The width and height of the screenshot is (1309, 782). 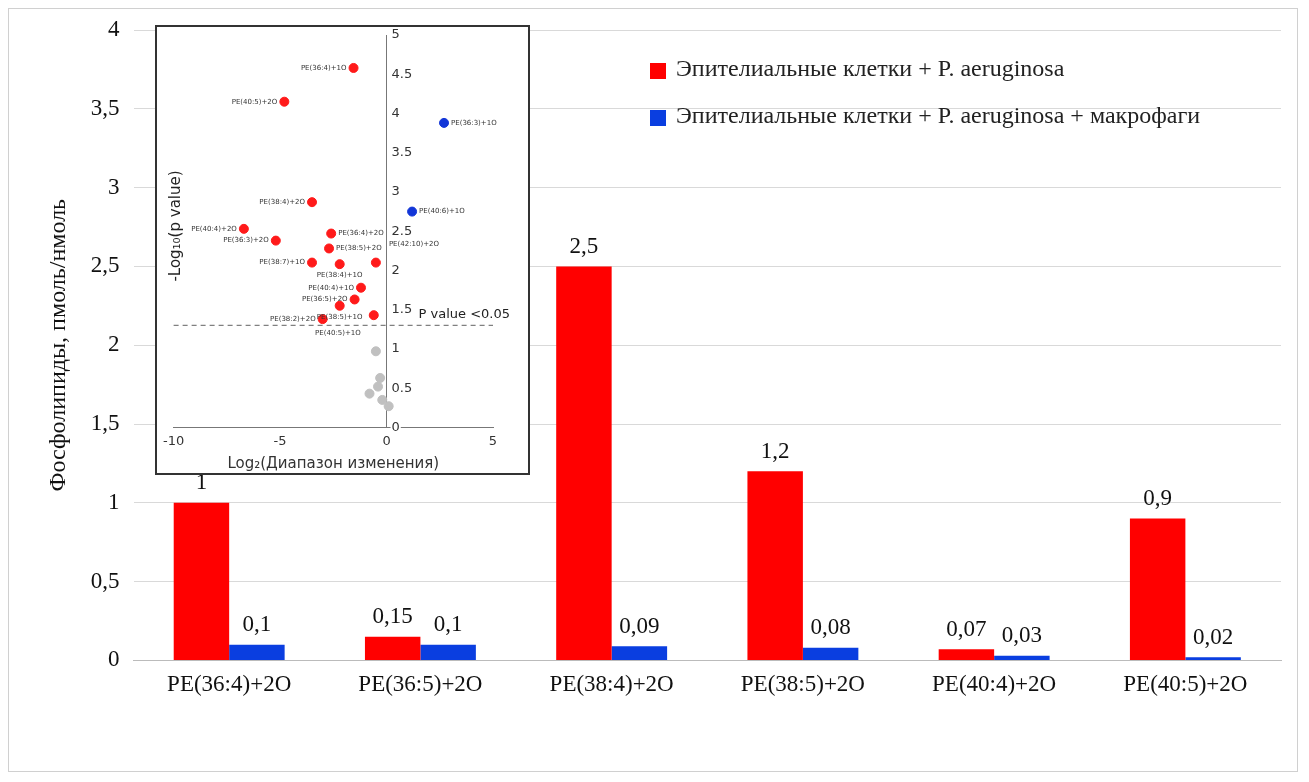 I want to click on x-tick-label: PE(38:4)+2O, so click(x=611, y=684).